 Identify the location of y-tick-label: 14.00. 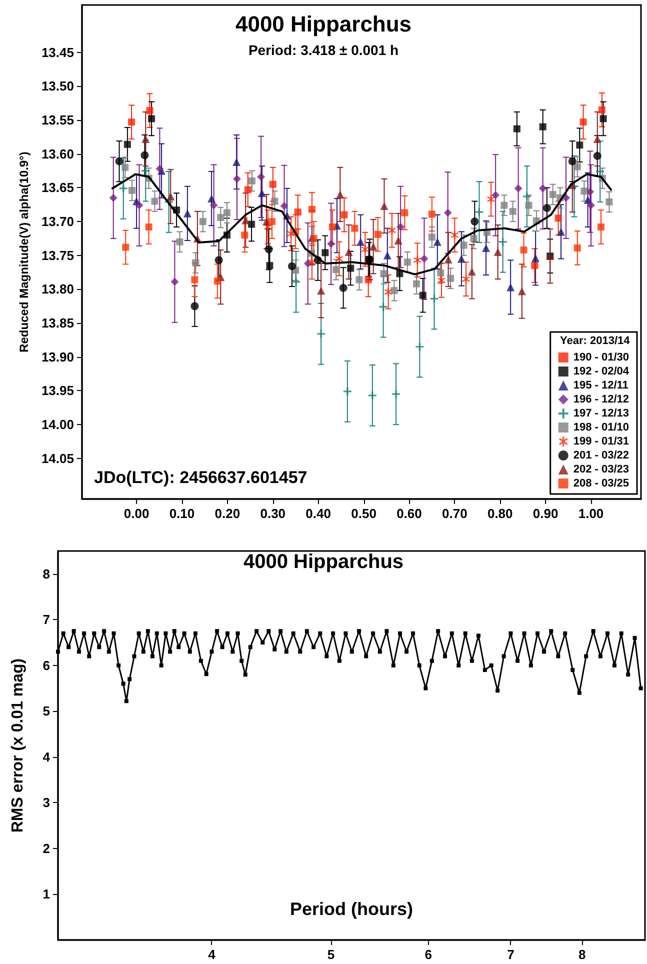
(57, 424).